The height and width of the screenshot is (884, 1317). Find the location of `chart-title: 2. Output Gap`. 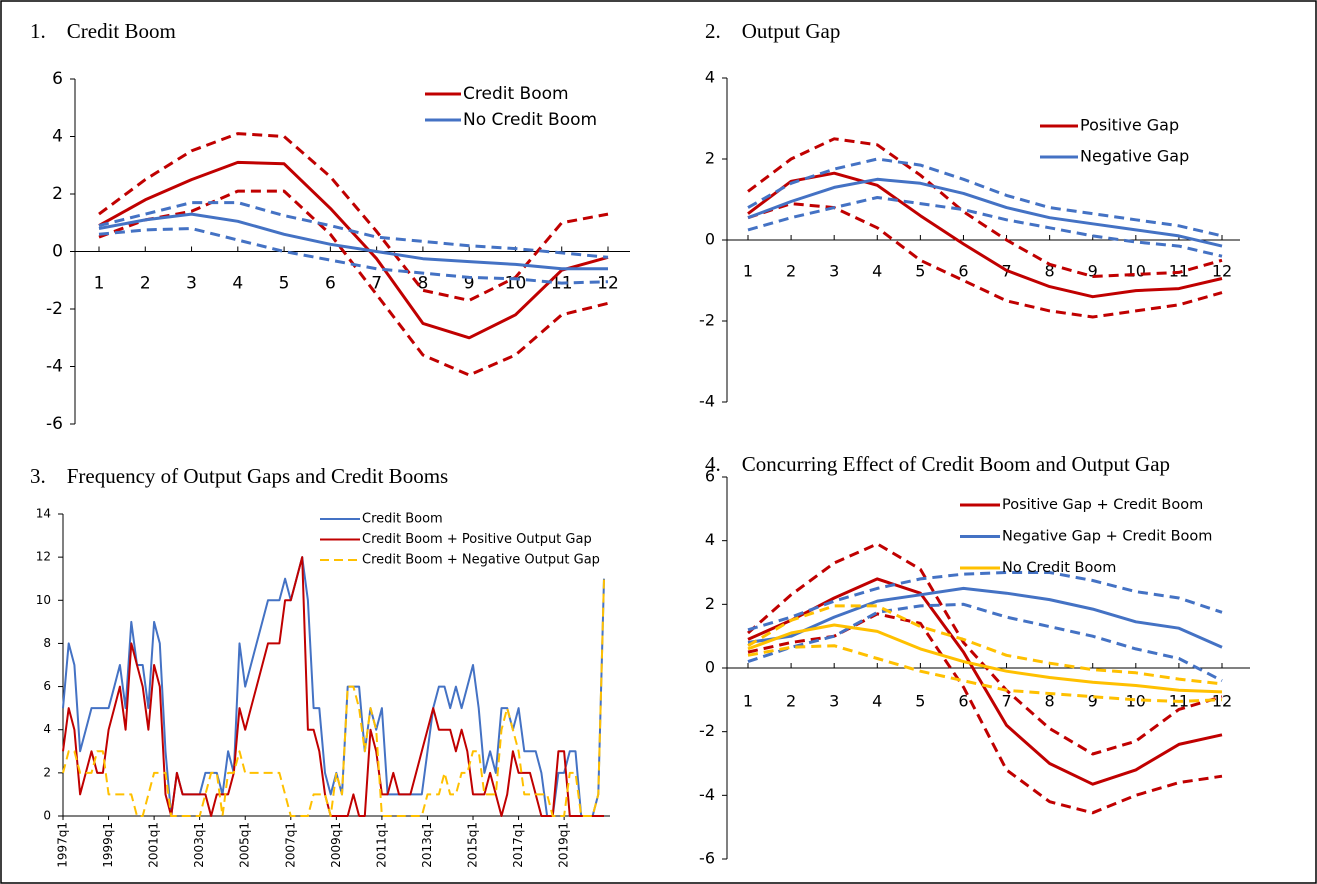

chart-title: 2. Output Gap is located at coordinates (772, 31).